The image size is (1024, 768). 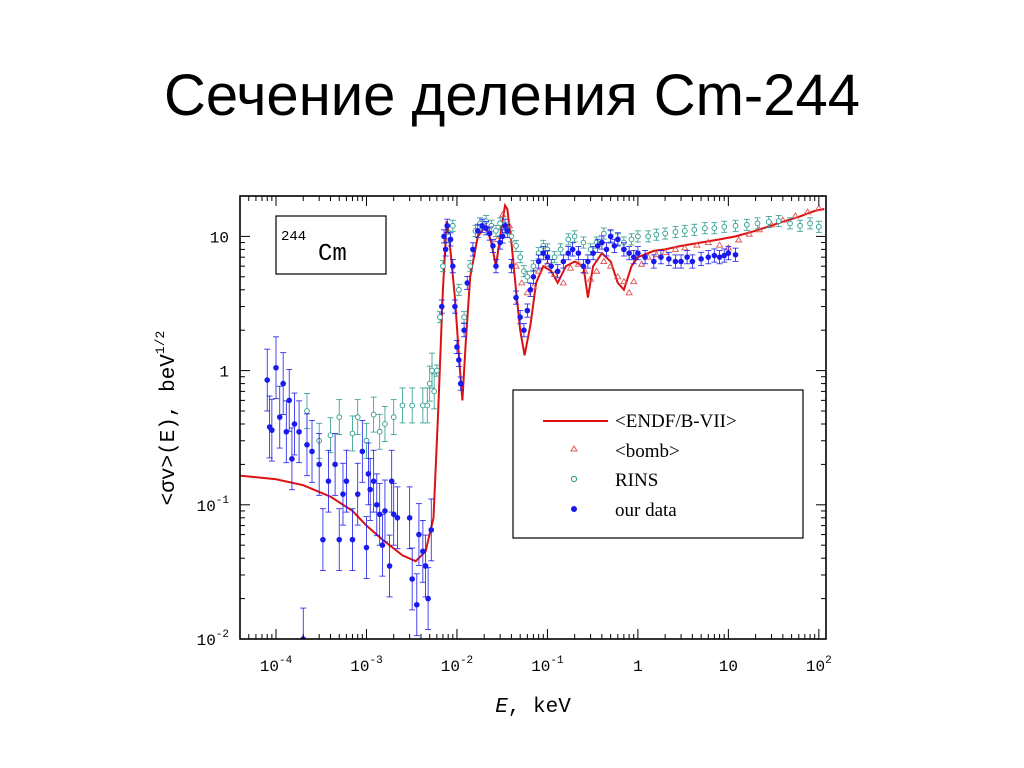 I want to click on x-tick-label: 1, so click(x=638, y=667).